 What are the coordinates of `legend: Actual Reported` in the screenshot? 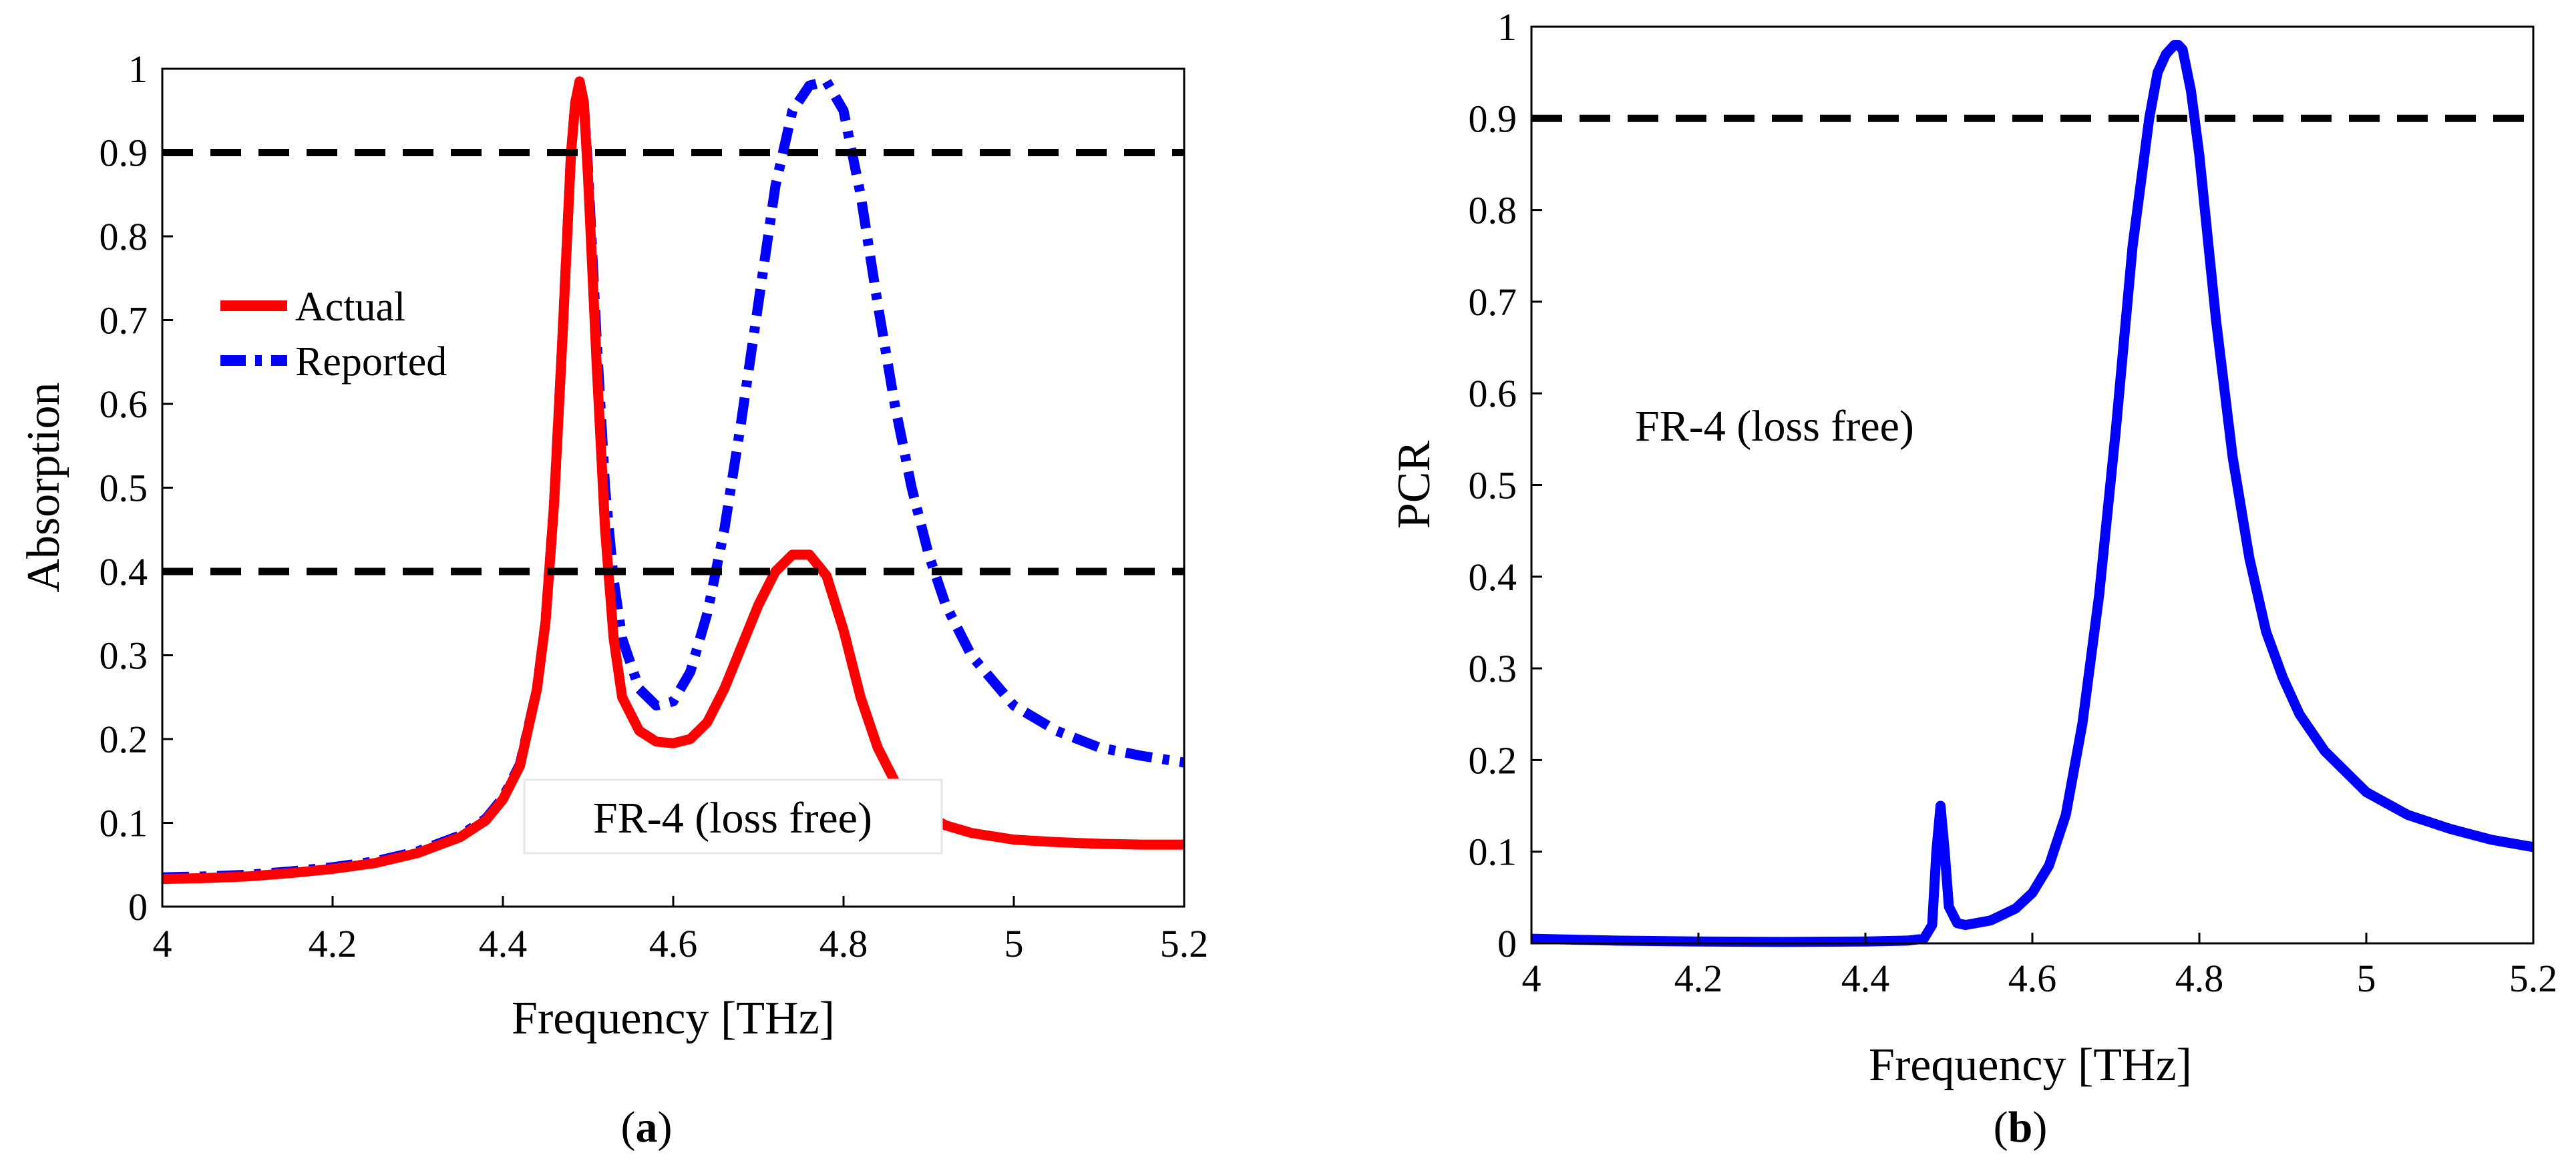 It's located at (333, 335).